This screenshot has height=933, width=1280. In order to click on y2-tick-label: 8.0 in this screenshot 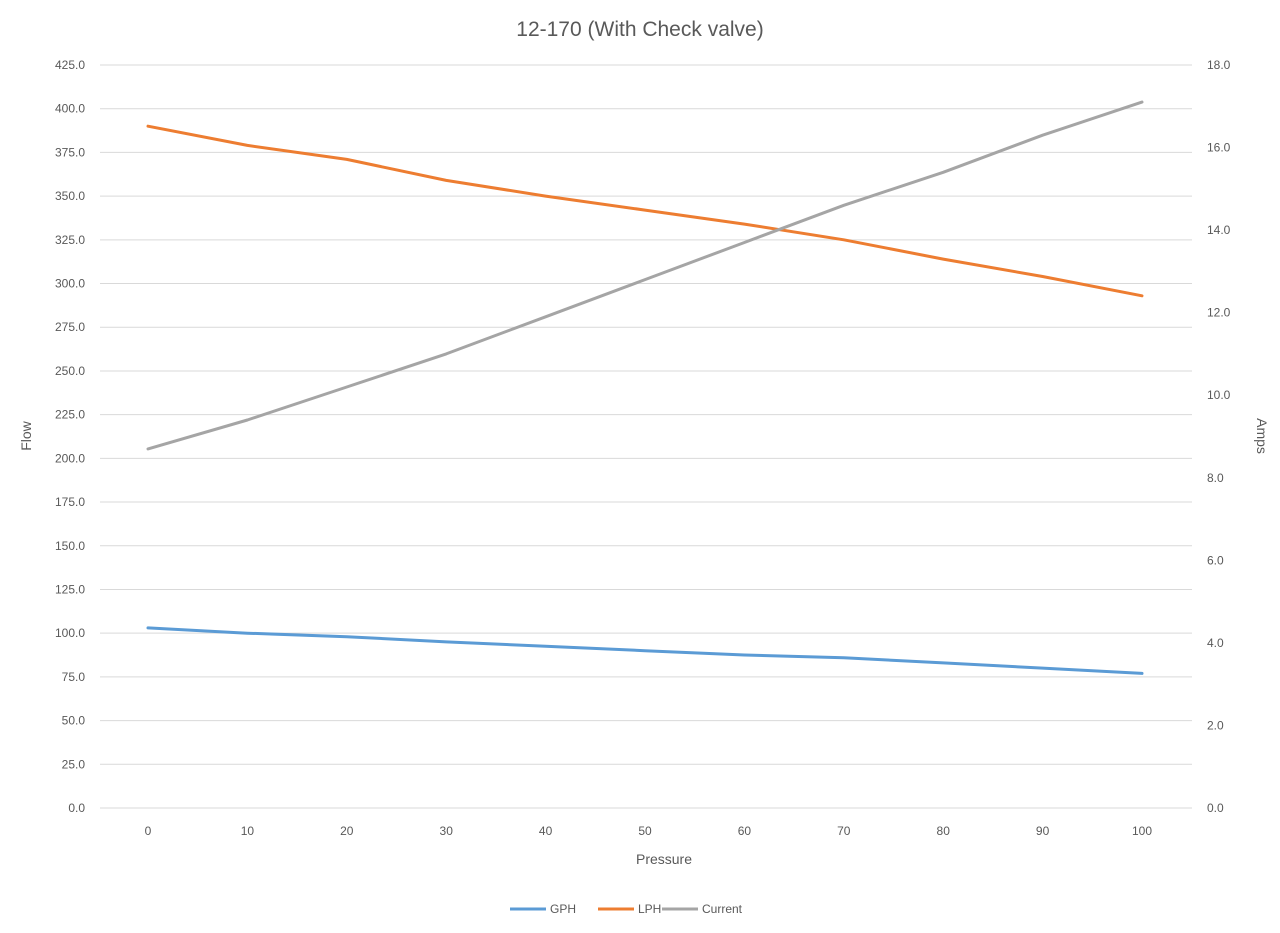, I will do `click(1215, 478)`.